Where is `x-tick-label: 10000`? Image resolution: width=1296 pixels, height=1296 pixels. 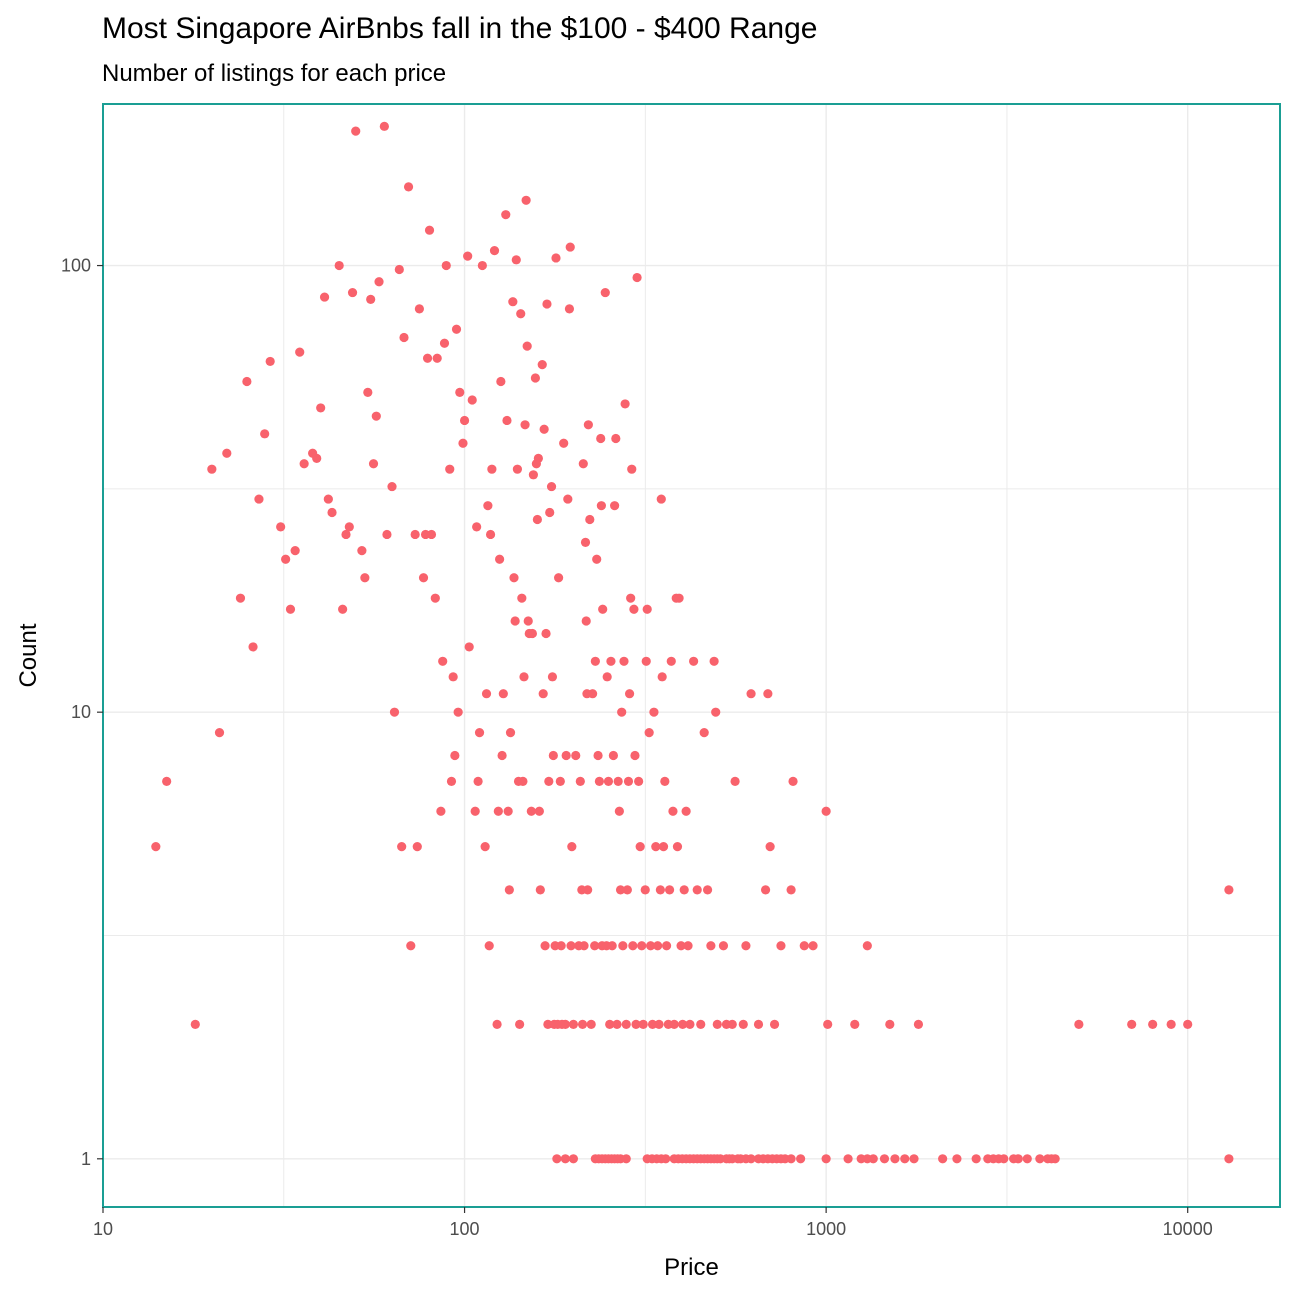 x-tick-label: 10000 is located at coordinates (1188, 1229).